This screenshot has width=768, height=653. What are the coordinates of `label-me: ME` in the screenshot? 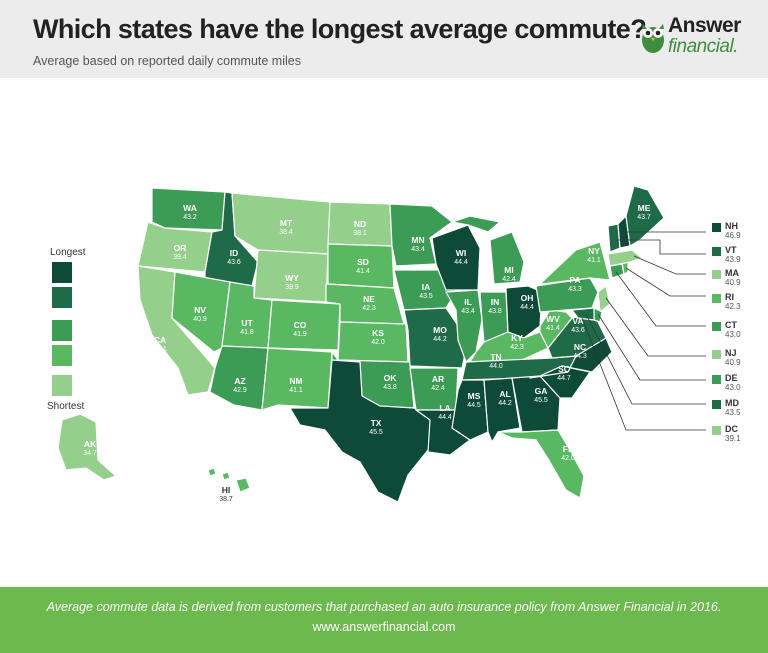 It's located at (644, 208).